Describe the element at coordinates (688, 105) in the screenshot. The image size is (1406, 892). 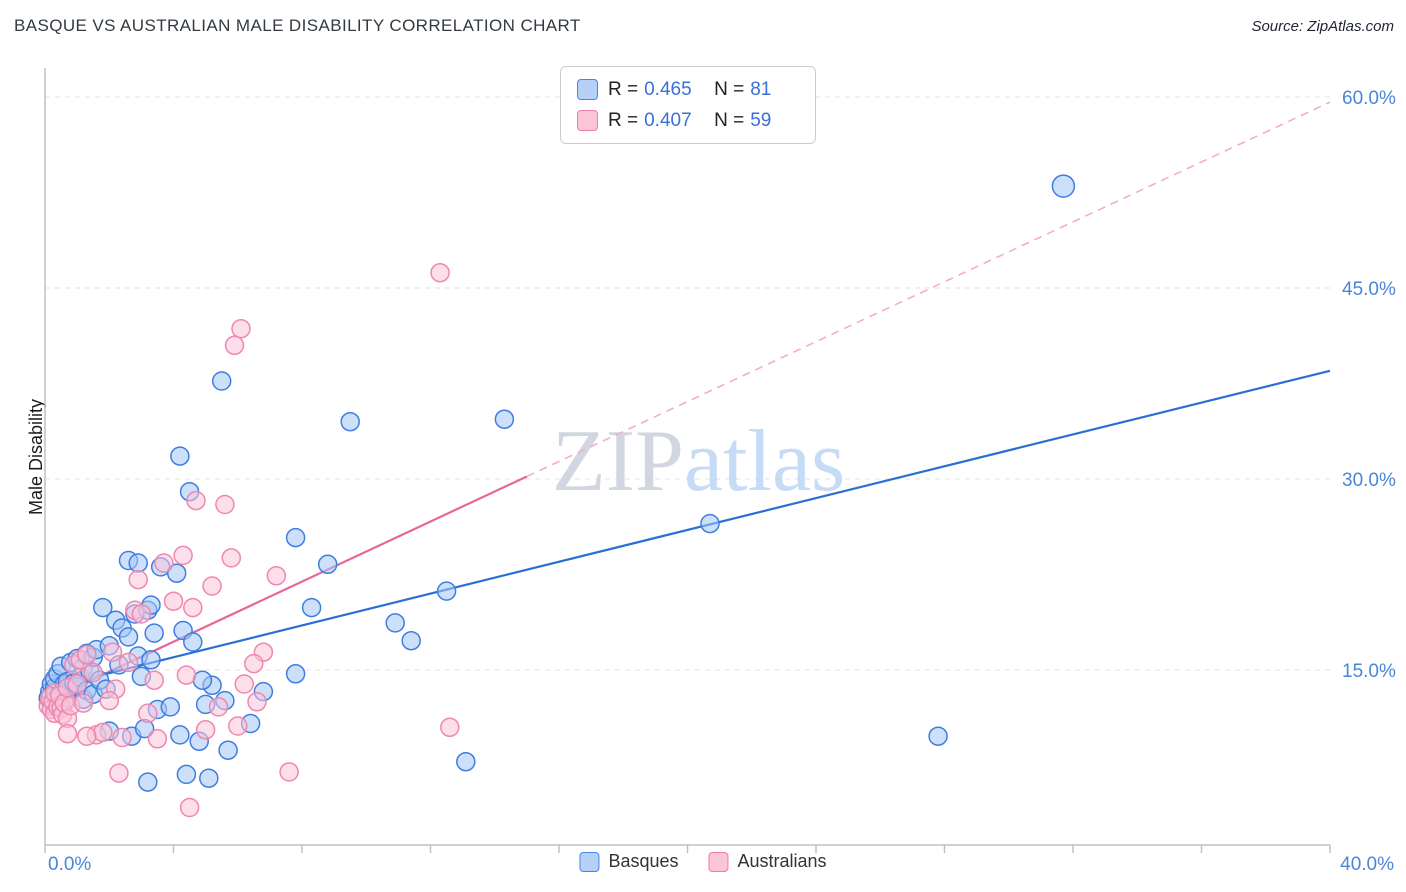
I see `correlation-legend: R = 0.465 N = 81 R = 0.407 N = 59` at that location.